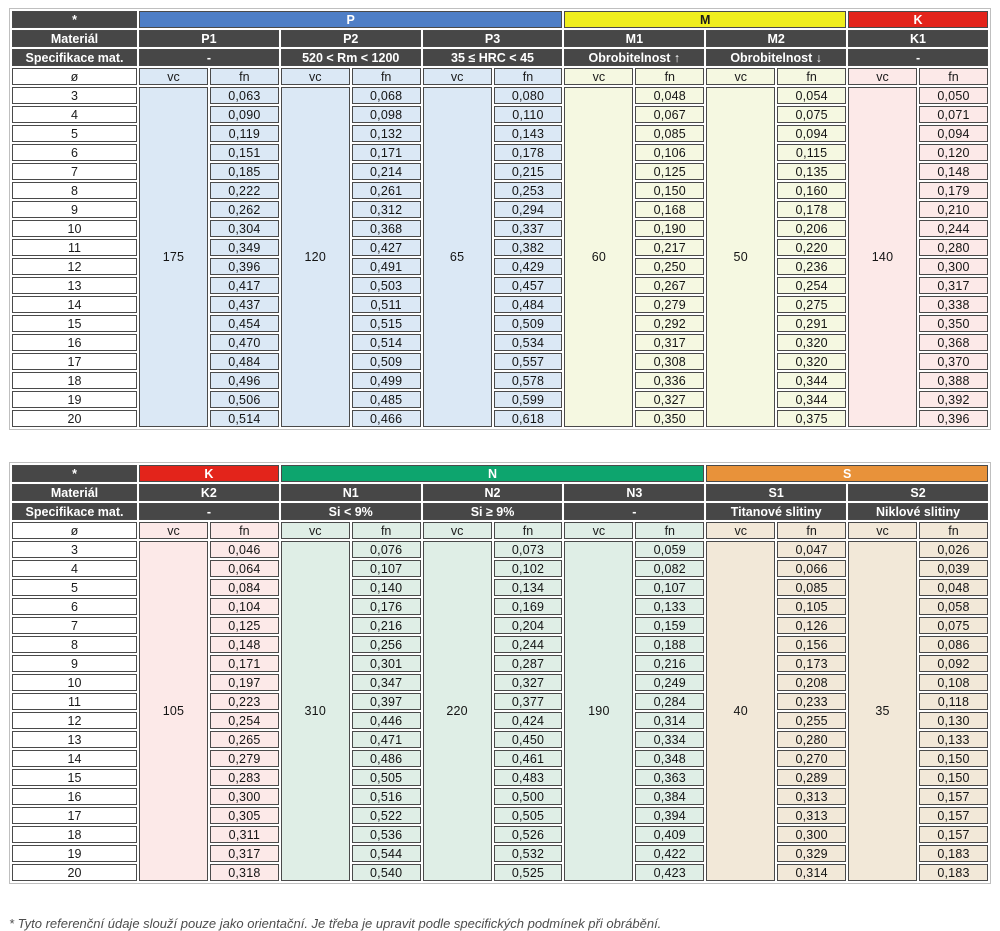 This screenshot has width=1000, height=931. I want to click on fn-value-p1: 0,119, so click(244, 133).